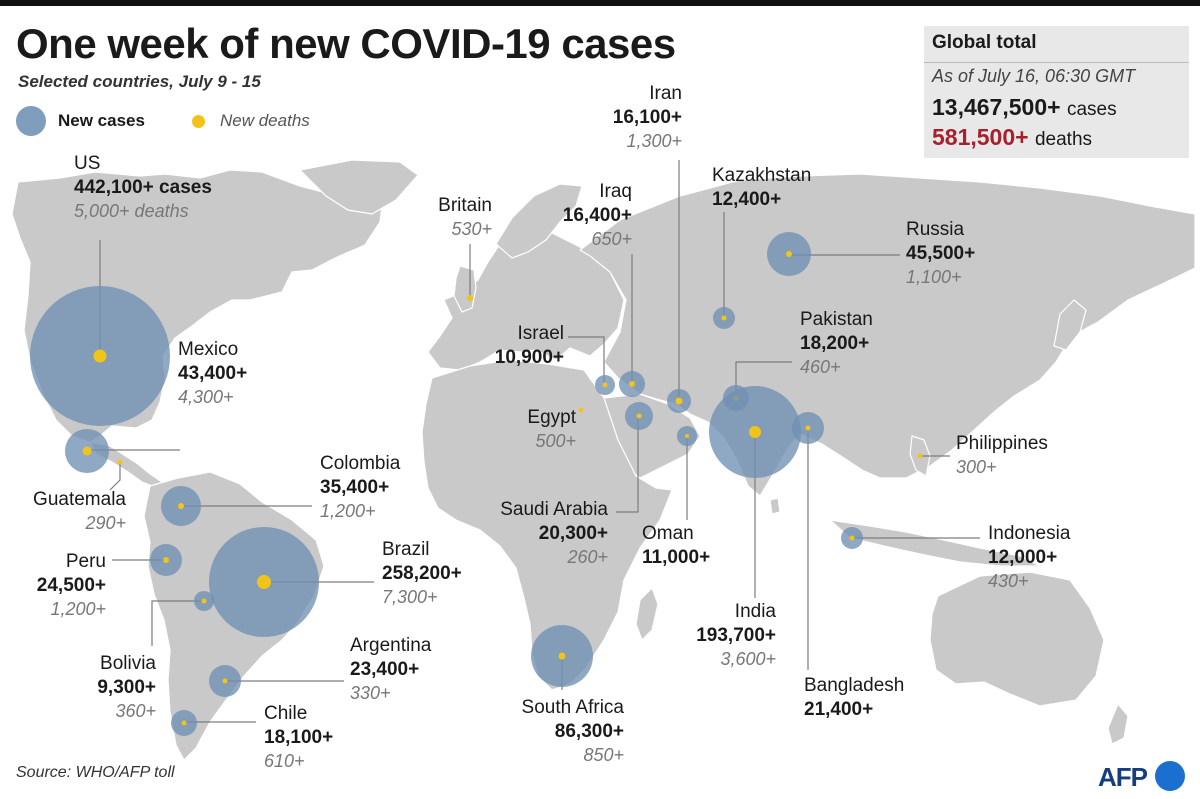 Image resolution: width=1200 pixels, height=799 pixels. What do you see at coordinates (1029, 533) in the screenshot?
I see `indonesia-name: Indonesia` at bounding box center [1029, 533].